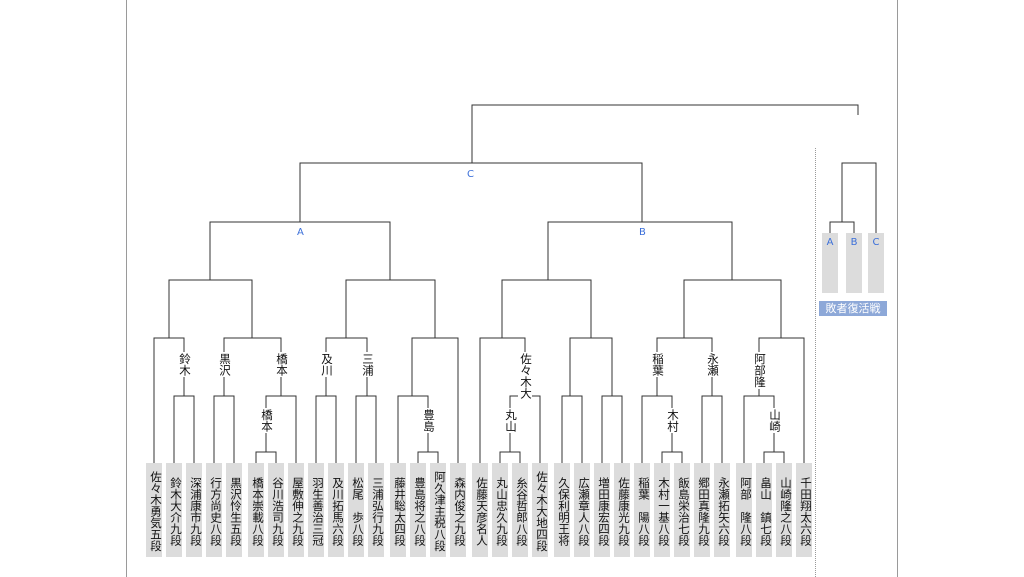 The image size is (1024, 577). What do you see at coordinates (897, 288) in the screenshot?
I see `frame-right-border` at bounding box center [897, 288].